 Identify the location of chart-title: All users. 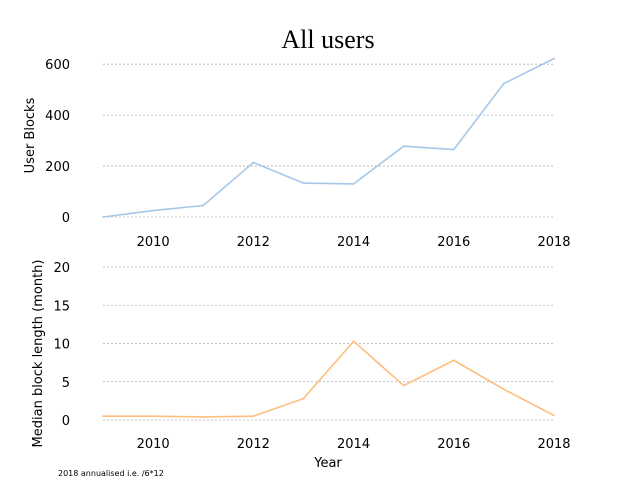
(327, 39).